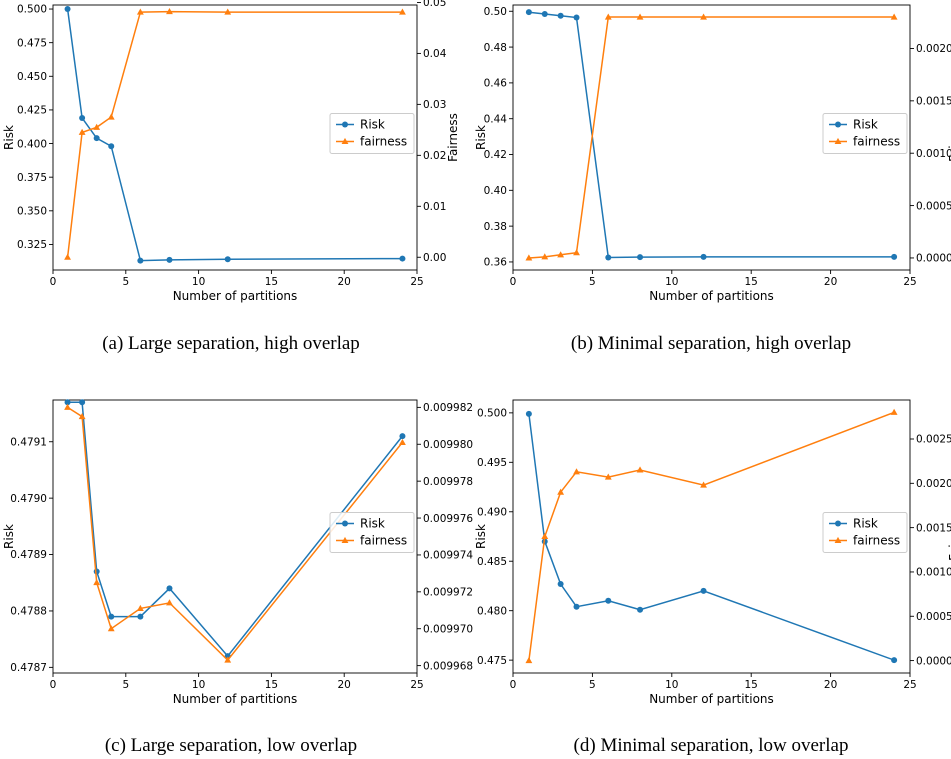 This screenshot has height=759, width=951. I want to click on y2-tick-label: 0.0015, so click(933, 528).